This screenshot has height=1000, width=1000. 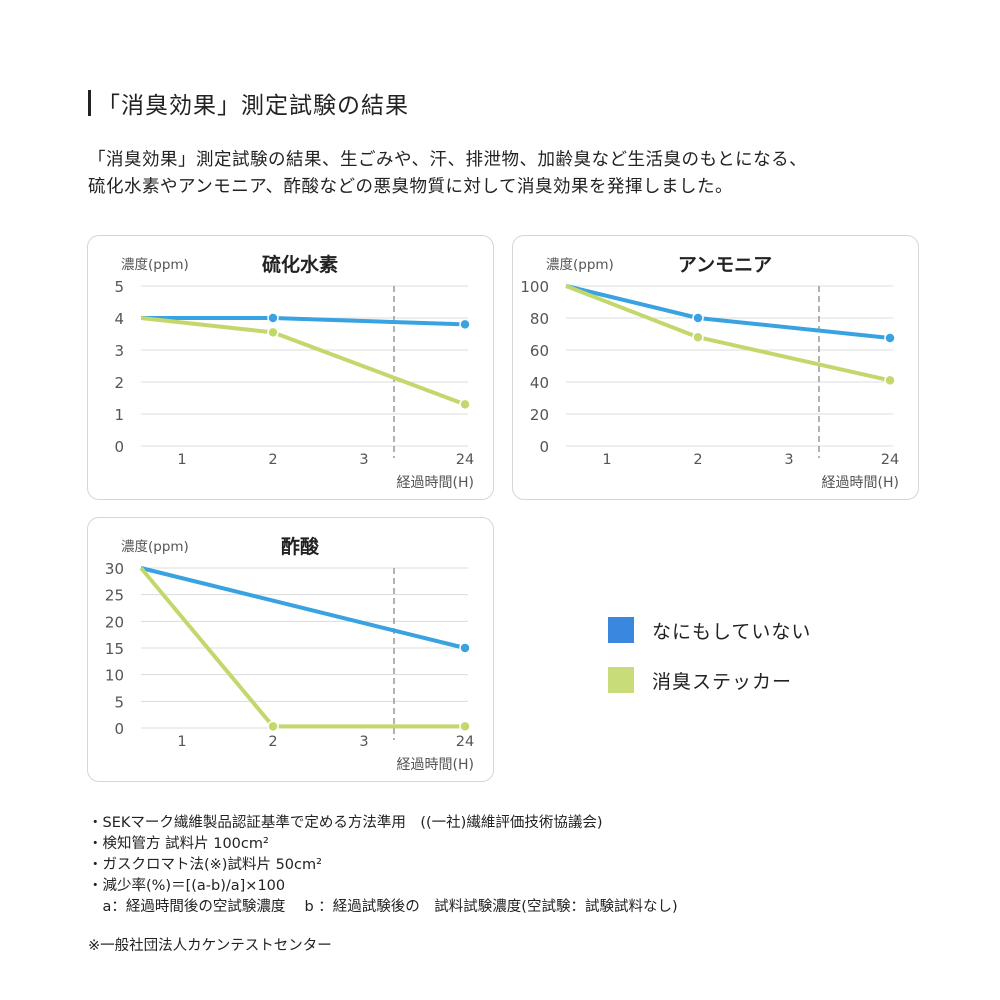 What do you see at coordinates (114, 649) in the screenshot?
I see `y-tick-label: 15` at bounding box center [114, 649].